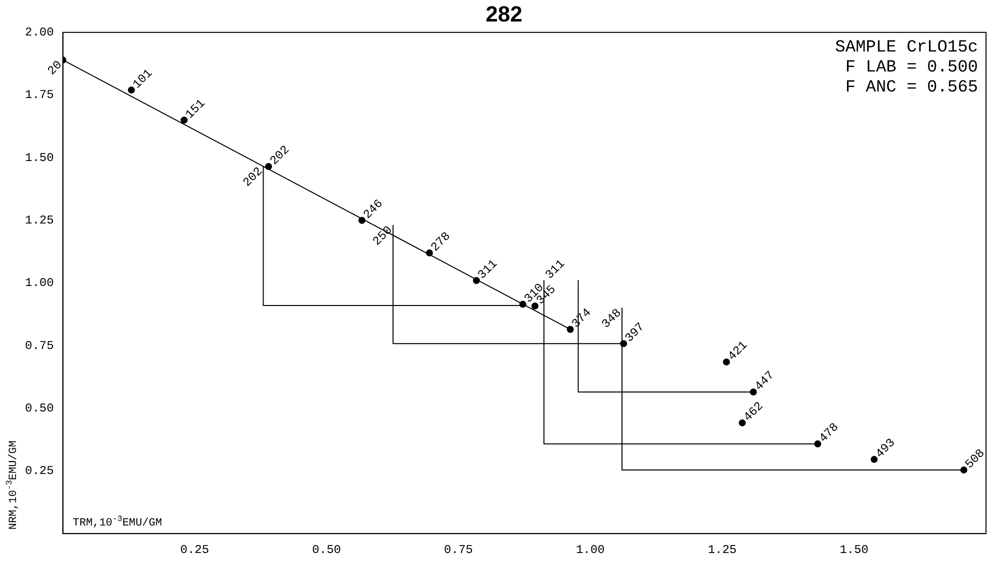 The height and width of the screenshot is (564, 994). Describe the element at coordinates (737, 351) in the screenshot. I see `annotation: 421` at that location.